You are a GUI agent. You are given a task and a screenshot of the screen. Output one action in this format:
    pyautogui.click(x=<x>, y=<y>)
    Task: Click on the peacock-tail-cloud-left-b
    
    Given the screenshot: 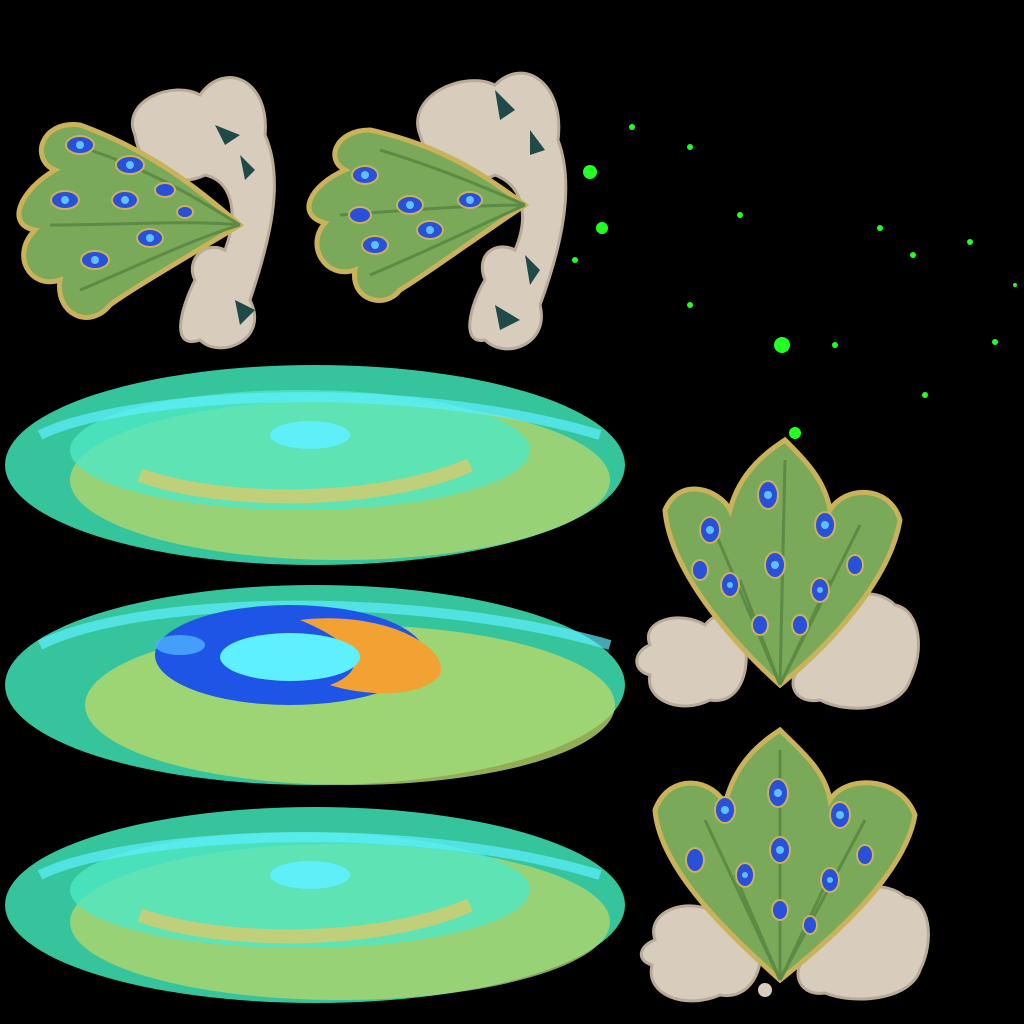 What is the action you would take?
    pyautogui.click(x=435, y=205)
    